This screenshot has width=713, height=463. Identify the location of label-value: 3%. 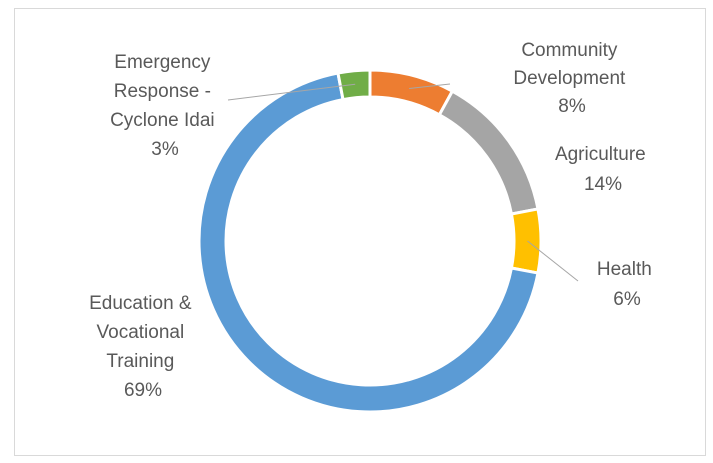
(165, 149).